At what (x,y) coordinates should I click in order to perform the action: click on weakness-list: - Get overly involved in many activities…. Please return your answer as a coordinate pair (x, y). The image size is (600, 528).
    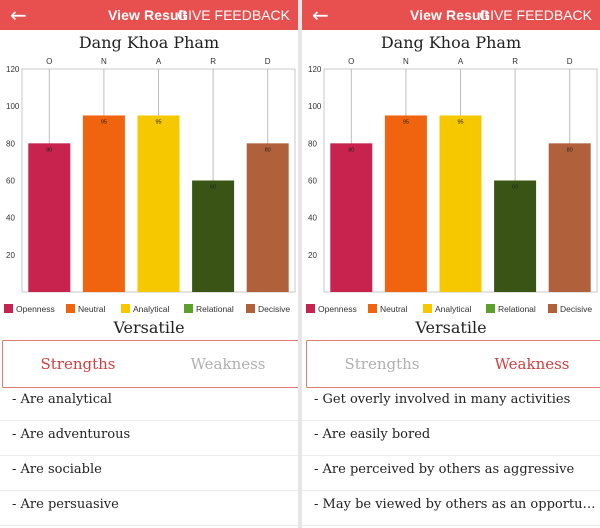
    Looking at the image, I should click on (451, 456).